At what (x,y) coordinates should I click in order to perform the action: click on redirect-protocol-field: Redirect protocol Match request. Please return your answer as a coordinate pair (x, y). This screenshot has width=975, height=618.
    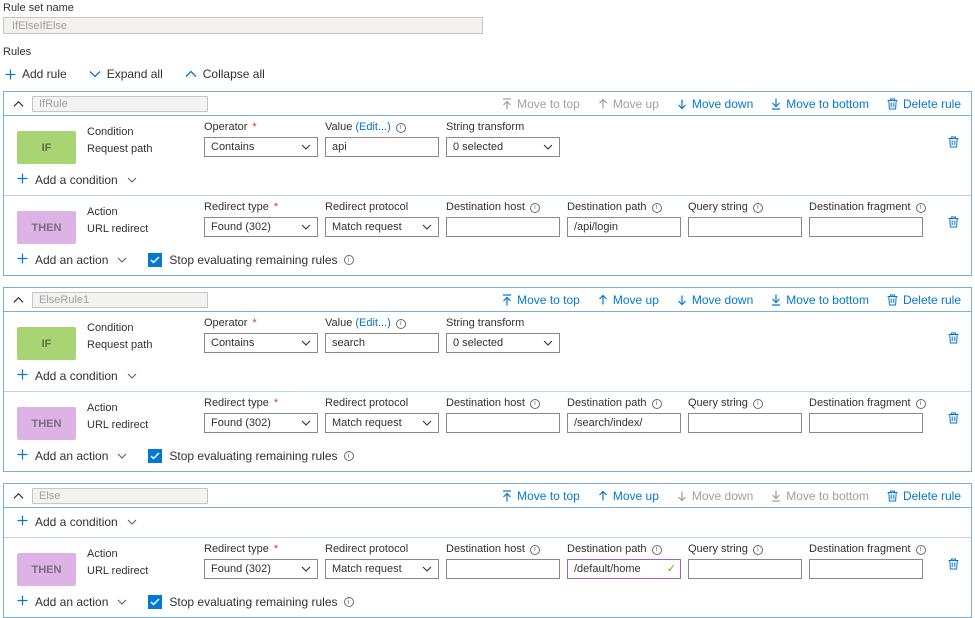
    Looking at the image, I should click on (382, 222).